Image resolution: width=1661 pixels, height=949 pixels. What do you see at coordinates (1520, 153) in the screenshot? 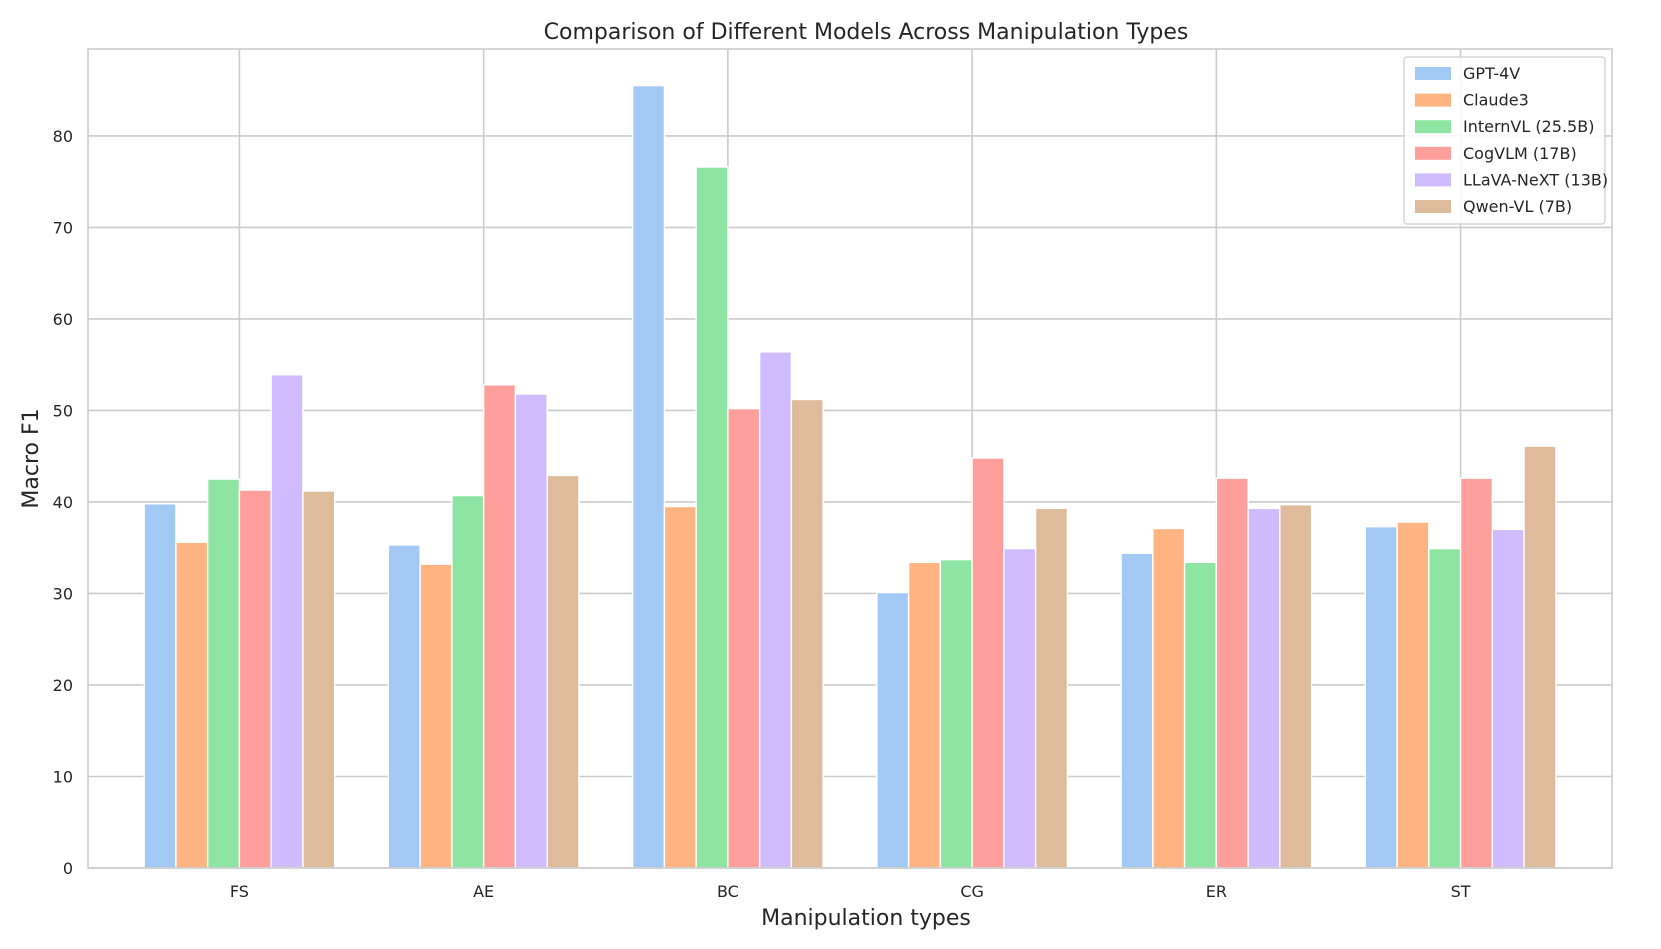
I see `legend-label: CogVLM (17B)` at bounding box center [1520, 153].